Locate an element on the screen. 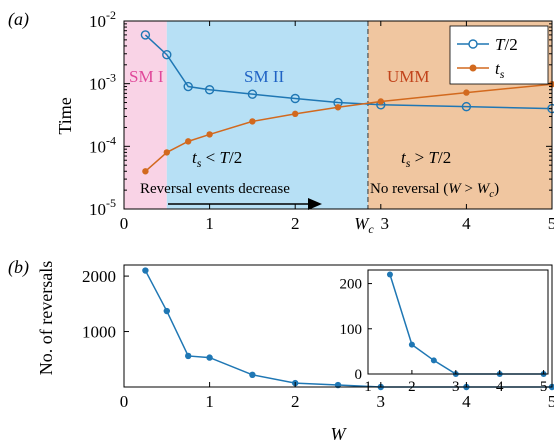  legend-box is located at coordinates (499, 55).